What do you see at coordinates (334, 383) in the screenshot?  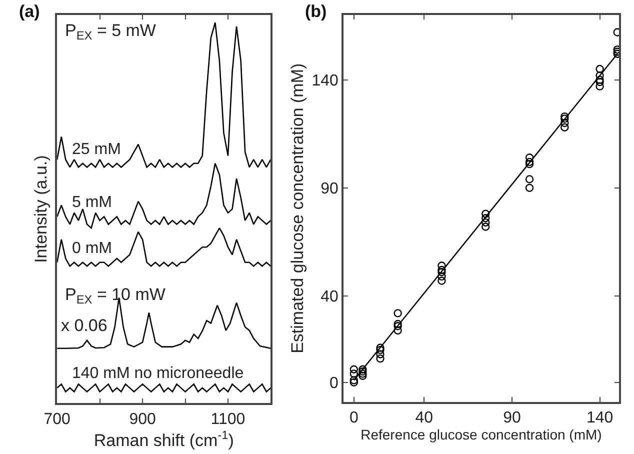 I see `y-tick-label: 0` at bounding box center [334, 383].